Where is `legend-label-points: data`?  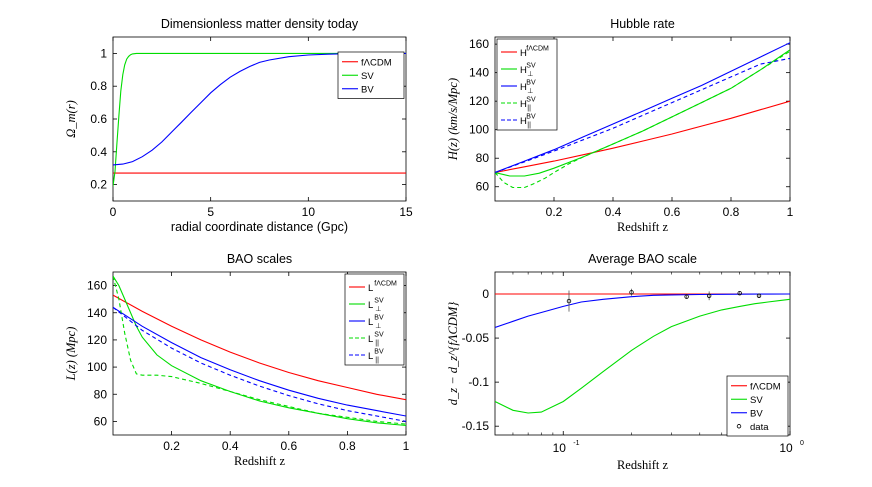 legend-label-points: data is located at coordinates (759, 427).